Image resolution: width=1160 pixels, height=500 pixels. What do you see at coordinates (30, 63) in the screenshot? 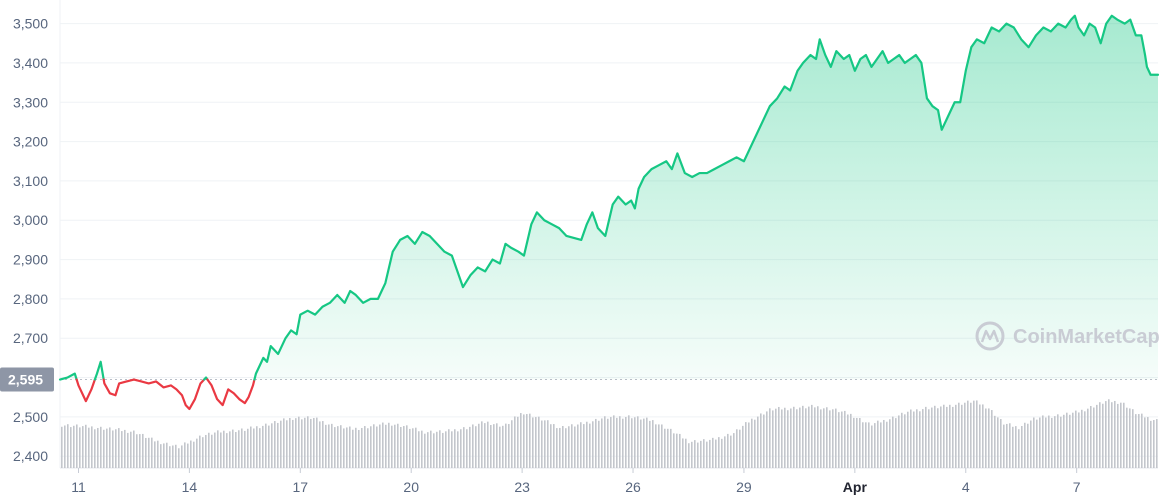
I see `y-tick-label: 3,400` at bounding box center [30, 63].